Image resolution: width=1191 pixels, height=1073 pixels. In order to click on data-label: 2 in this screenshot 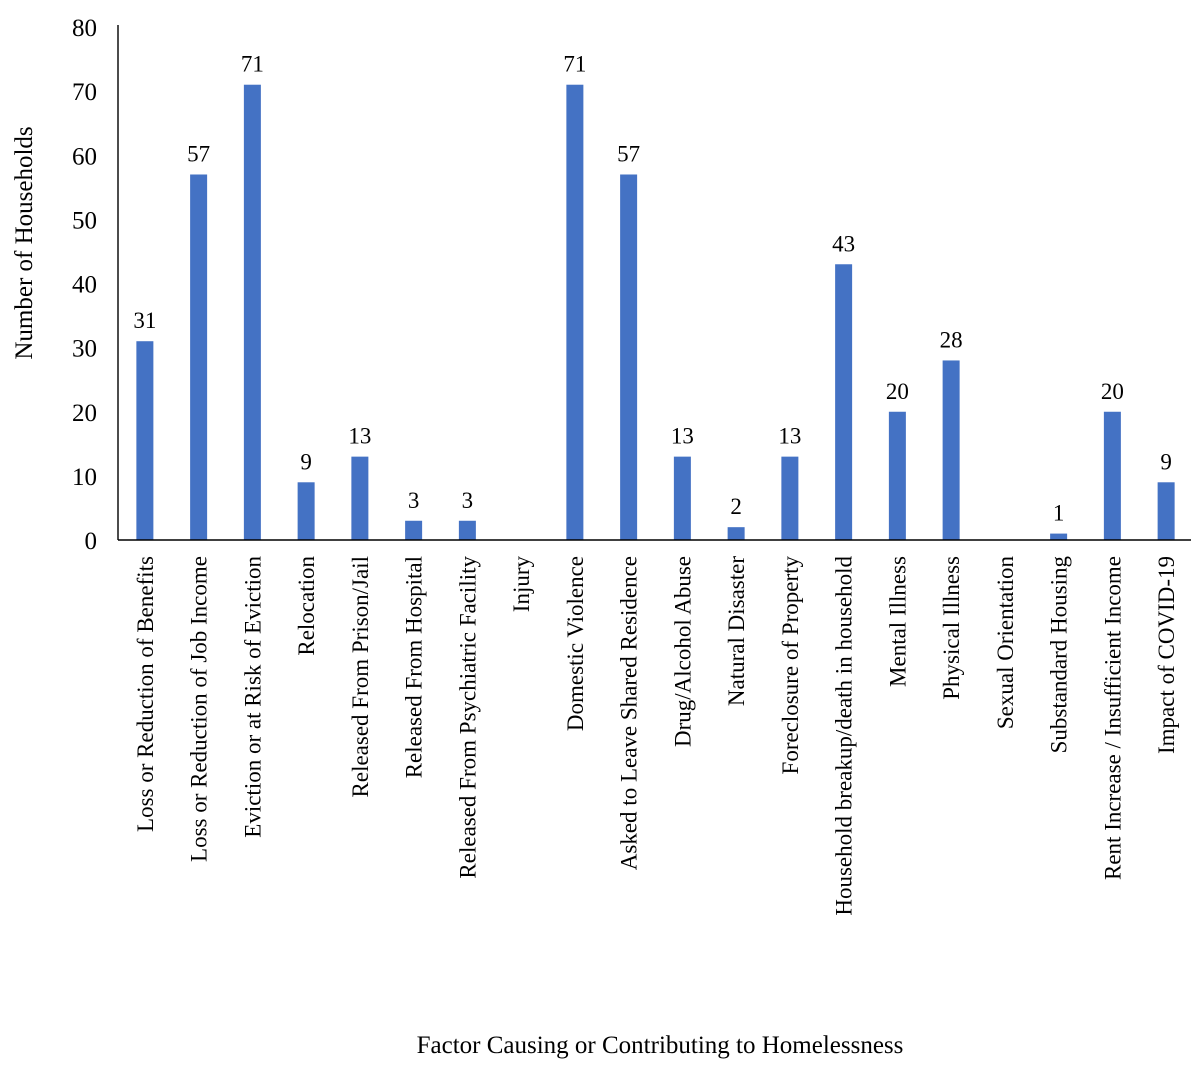, I will do `click(736, 506)`.